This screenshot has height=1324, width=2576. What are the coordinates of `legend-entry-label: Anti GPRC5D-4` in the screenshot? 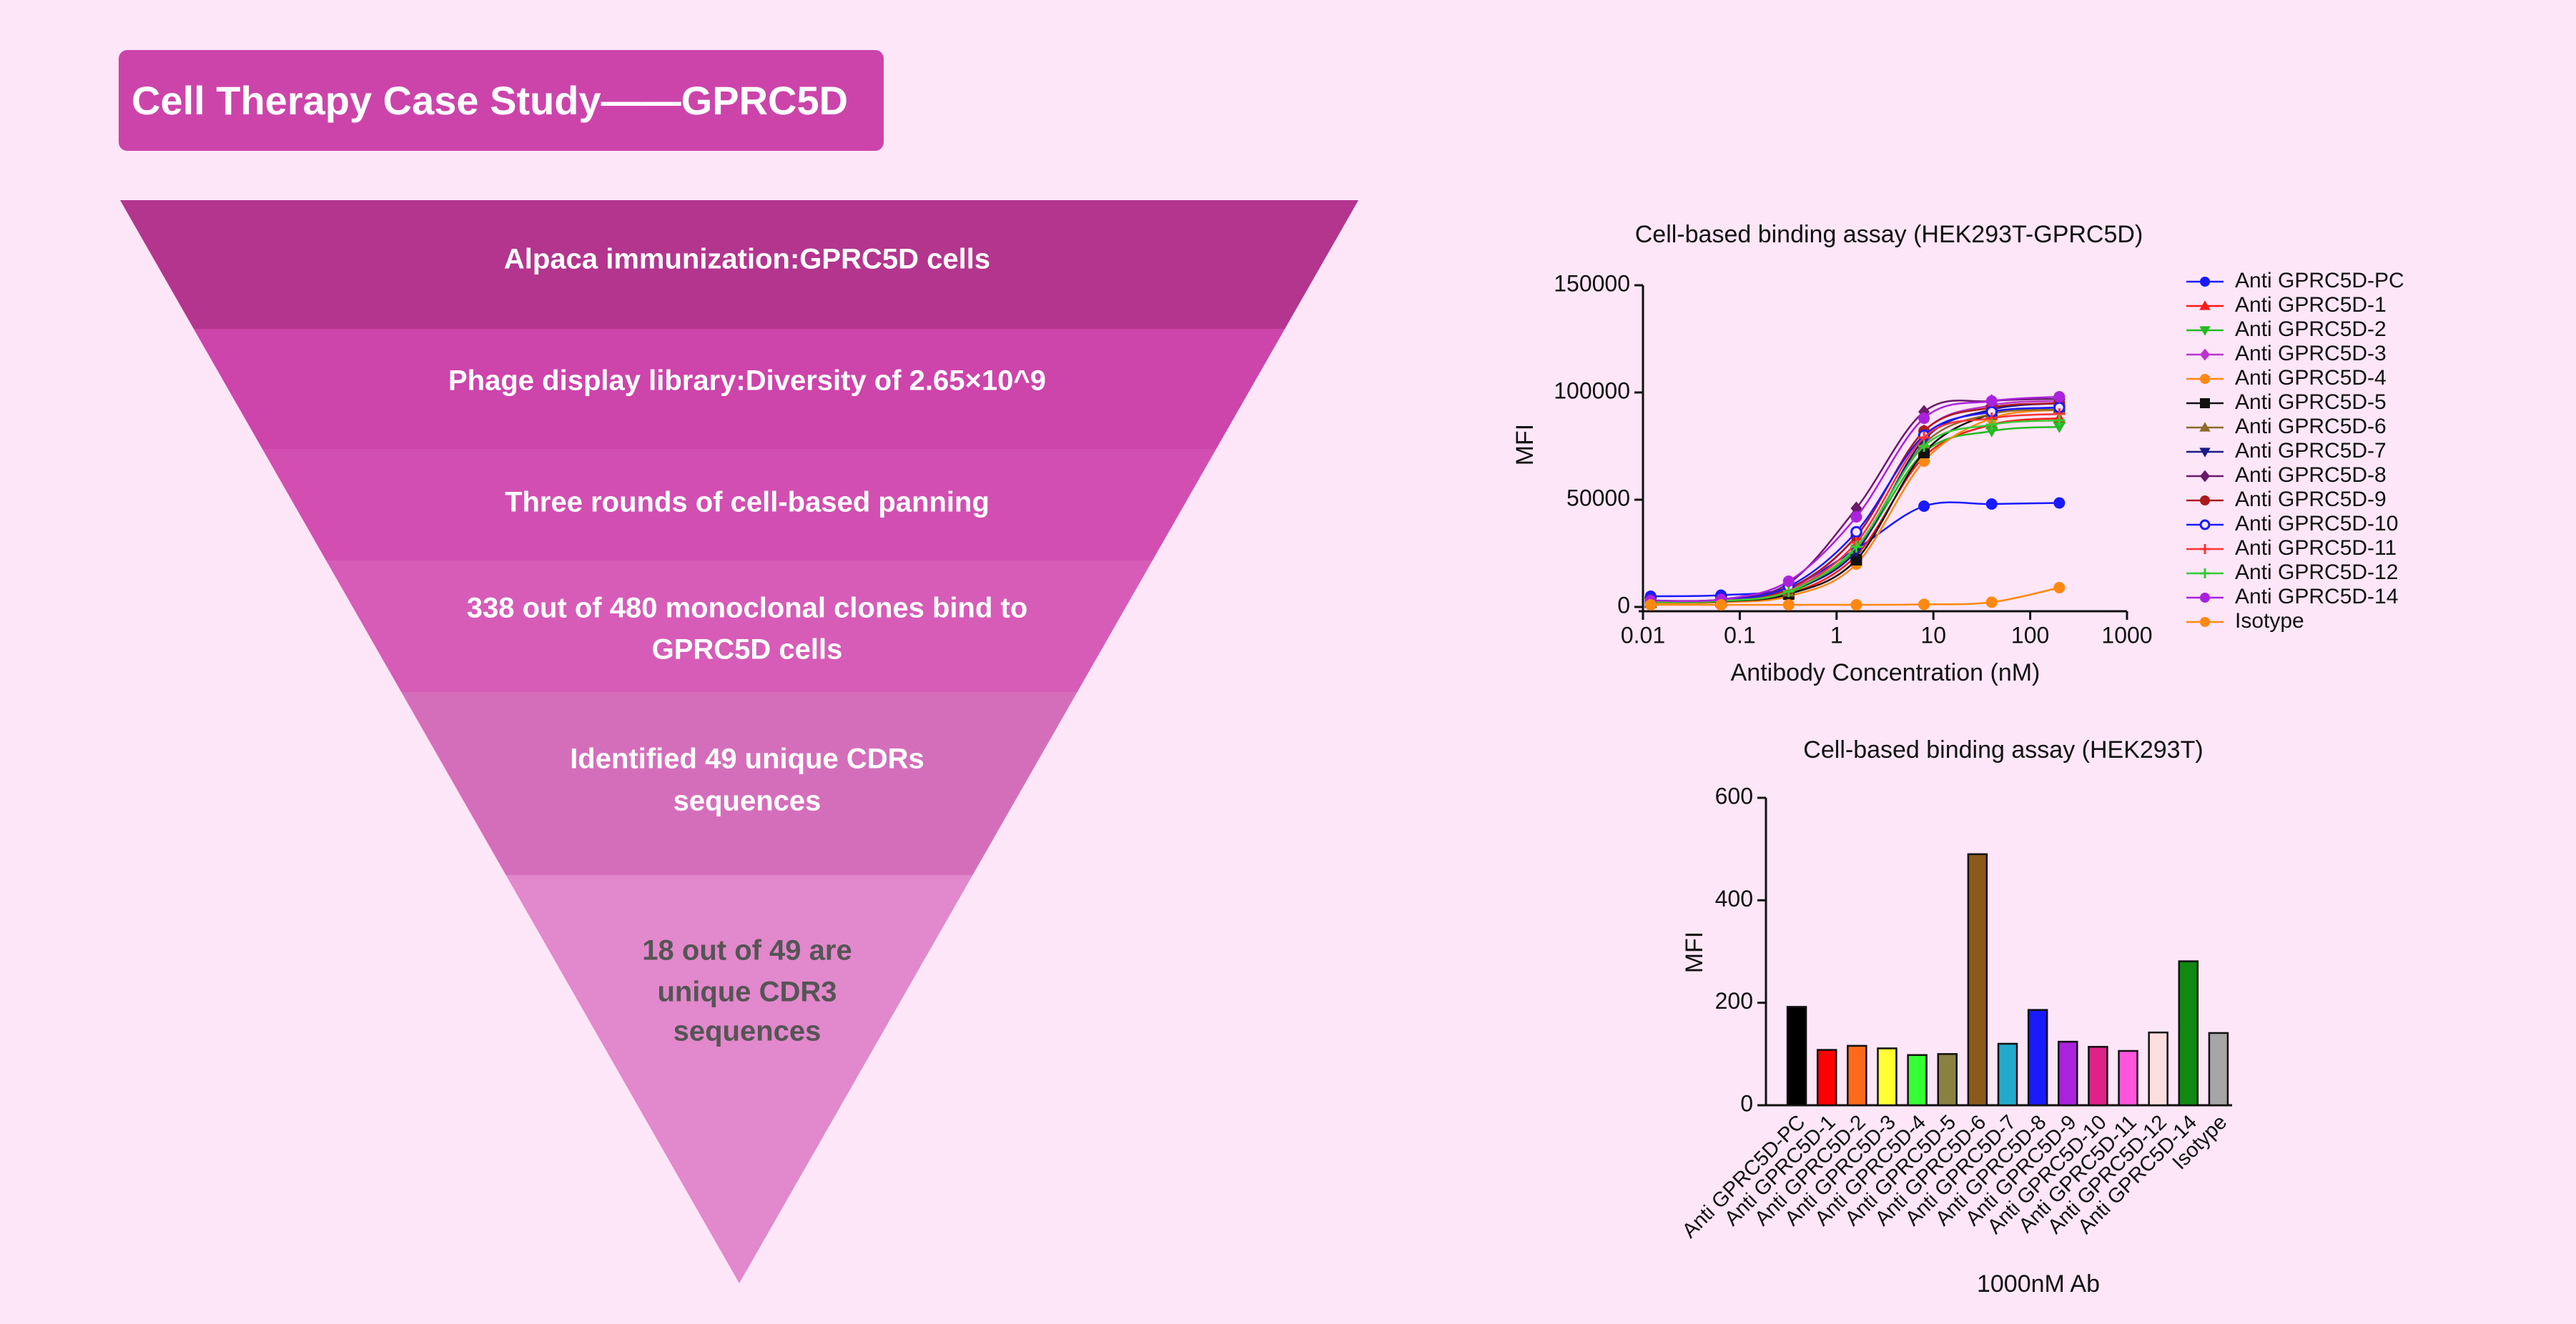 It's located at (2311, 378).